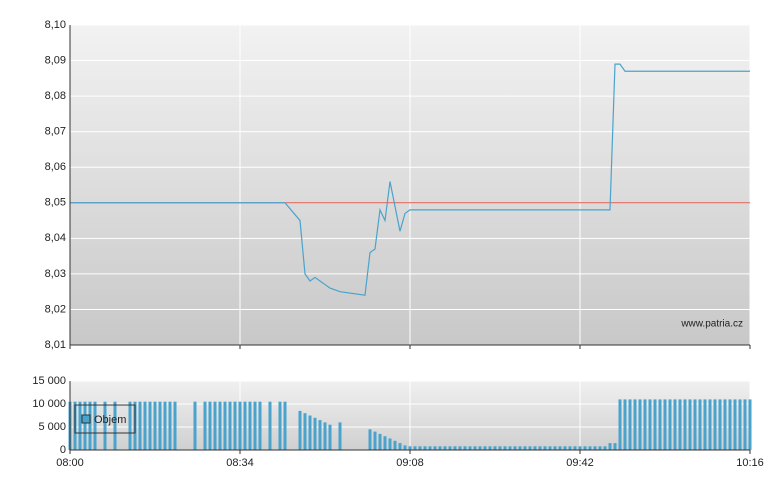  What do you see at coordinates (410, 463) in the screenshot?
I see `x-tick-label: 09:08` at bounding box center [410, 463].